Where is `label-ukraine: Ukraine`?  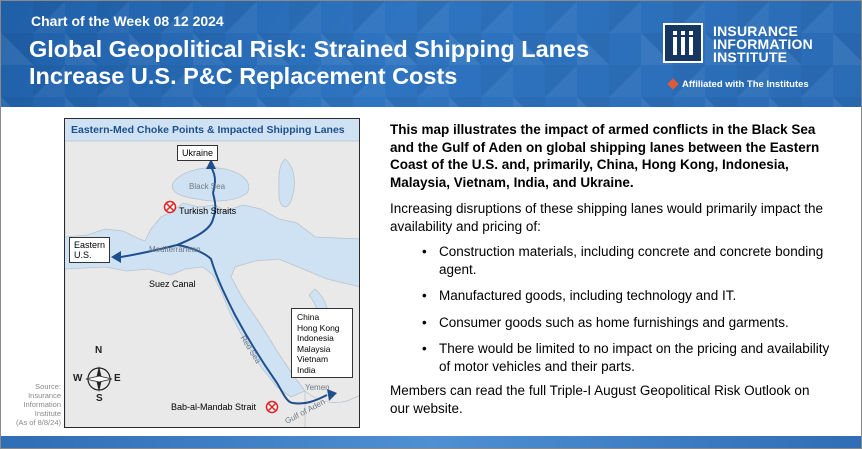
label-ukraine: Ukraine is located at coordinates (198, 153).